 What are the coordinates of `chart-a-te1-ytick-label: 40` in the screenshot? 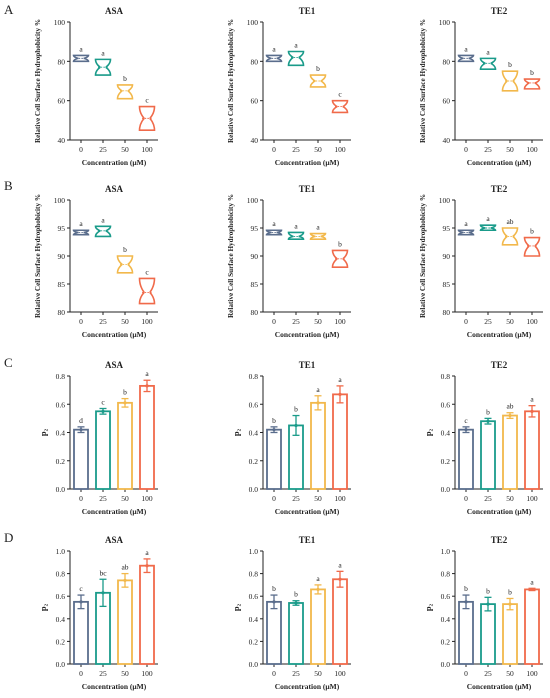 It's located at (255, 140).